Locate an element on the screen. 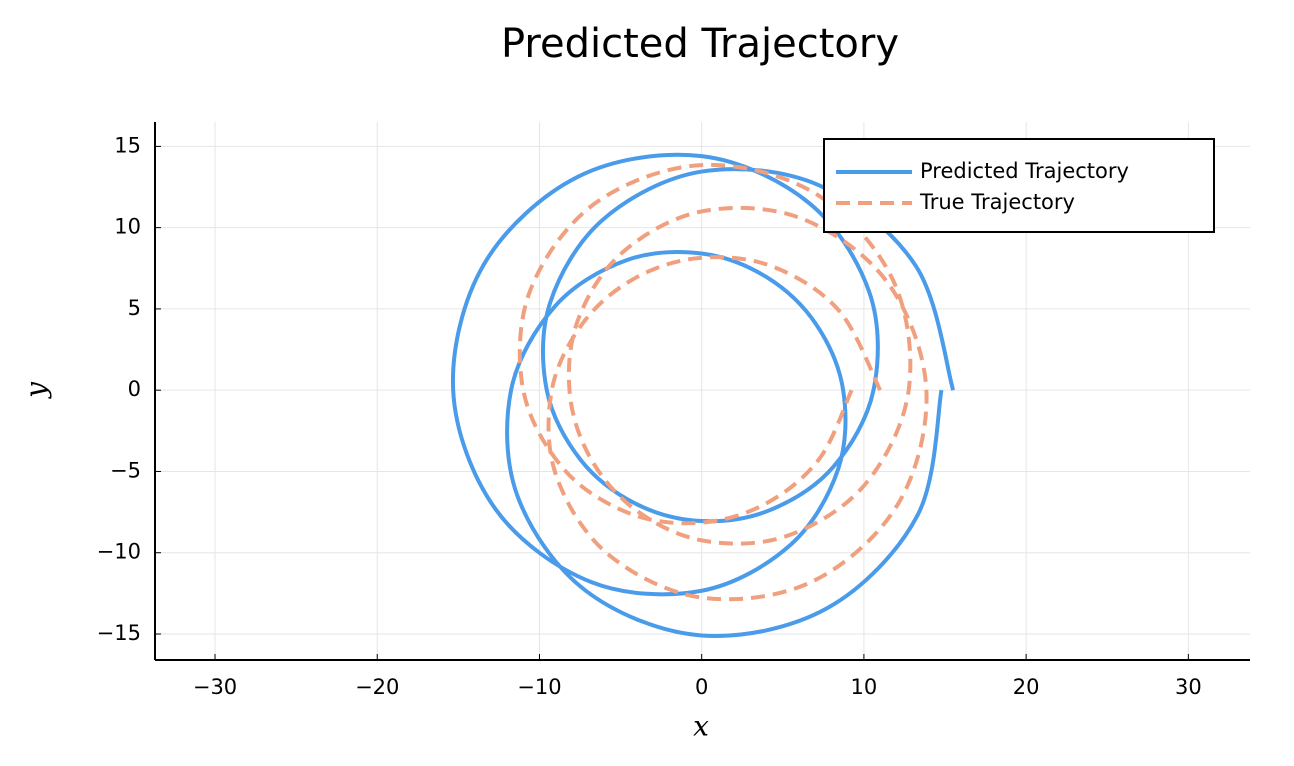  x-tick-label: −30 is located at coordinates (215, 687).